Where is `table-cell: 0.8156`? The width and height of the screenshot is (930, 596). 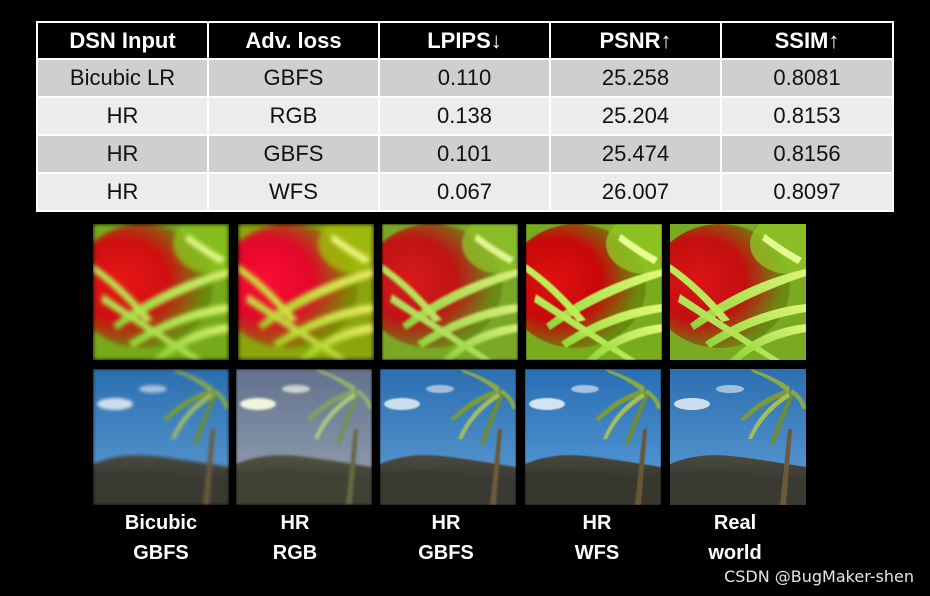
table-cell: 0.8156 is located at coordinates (807, 154).